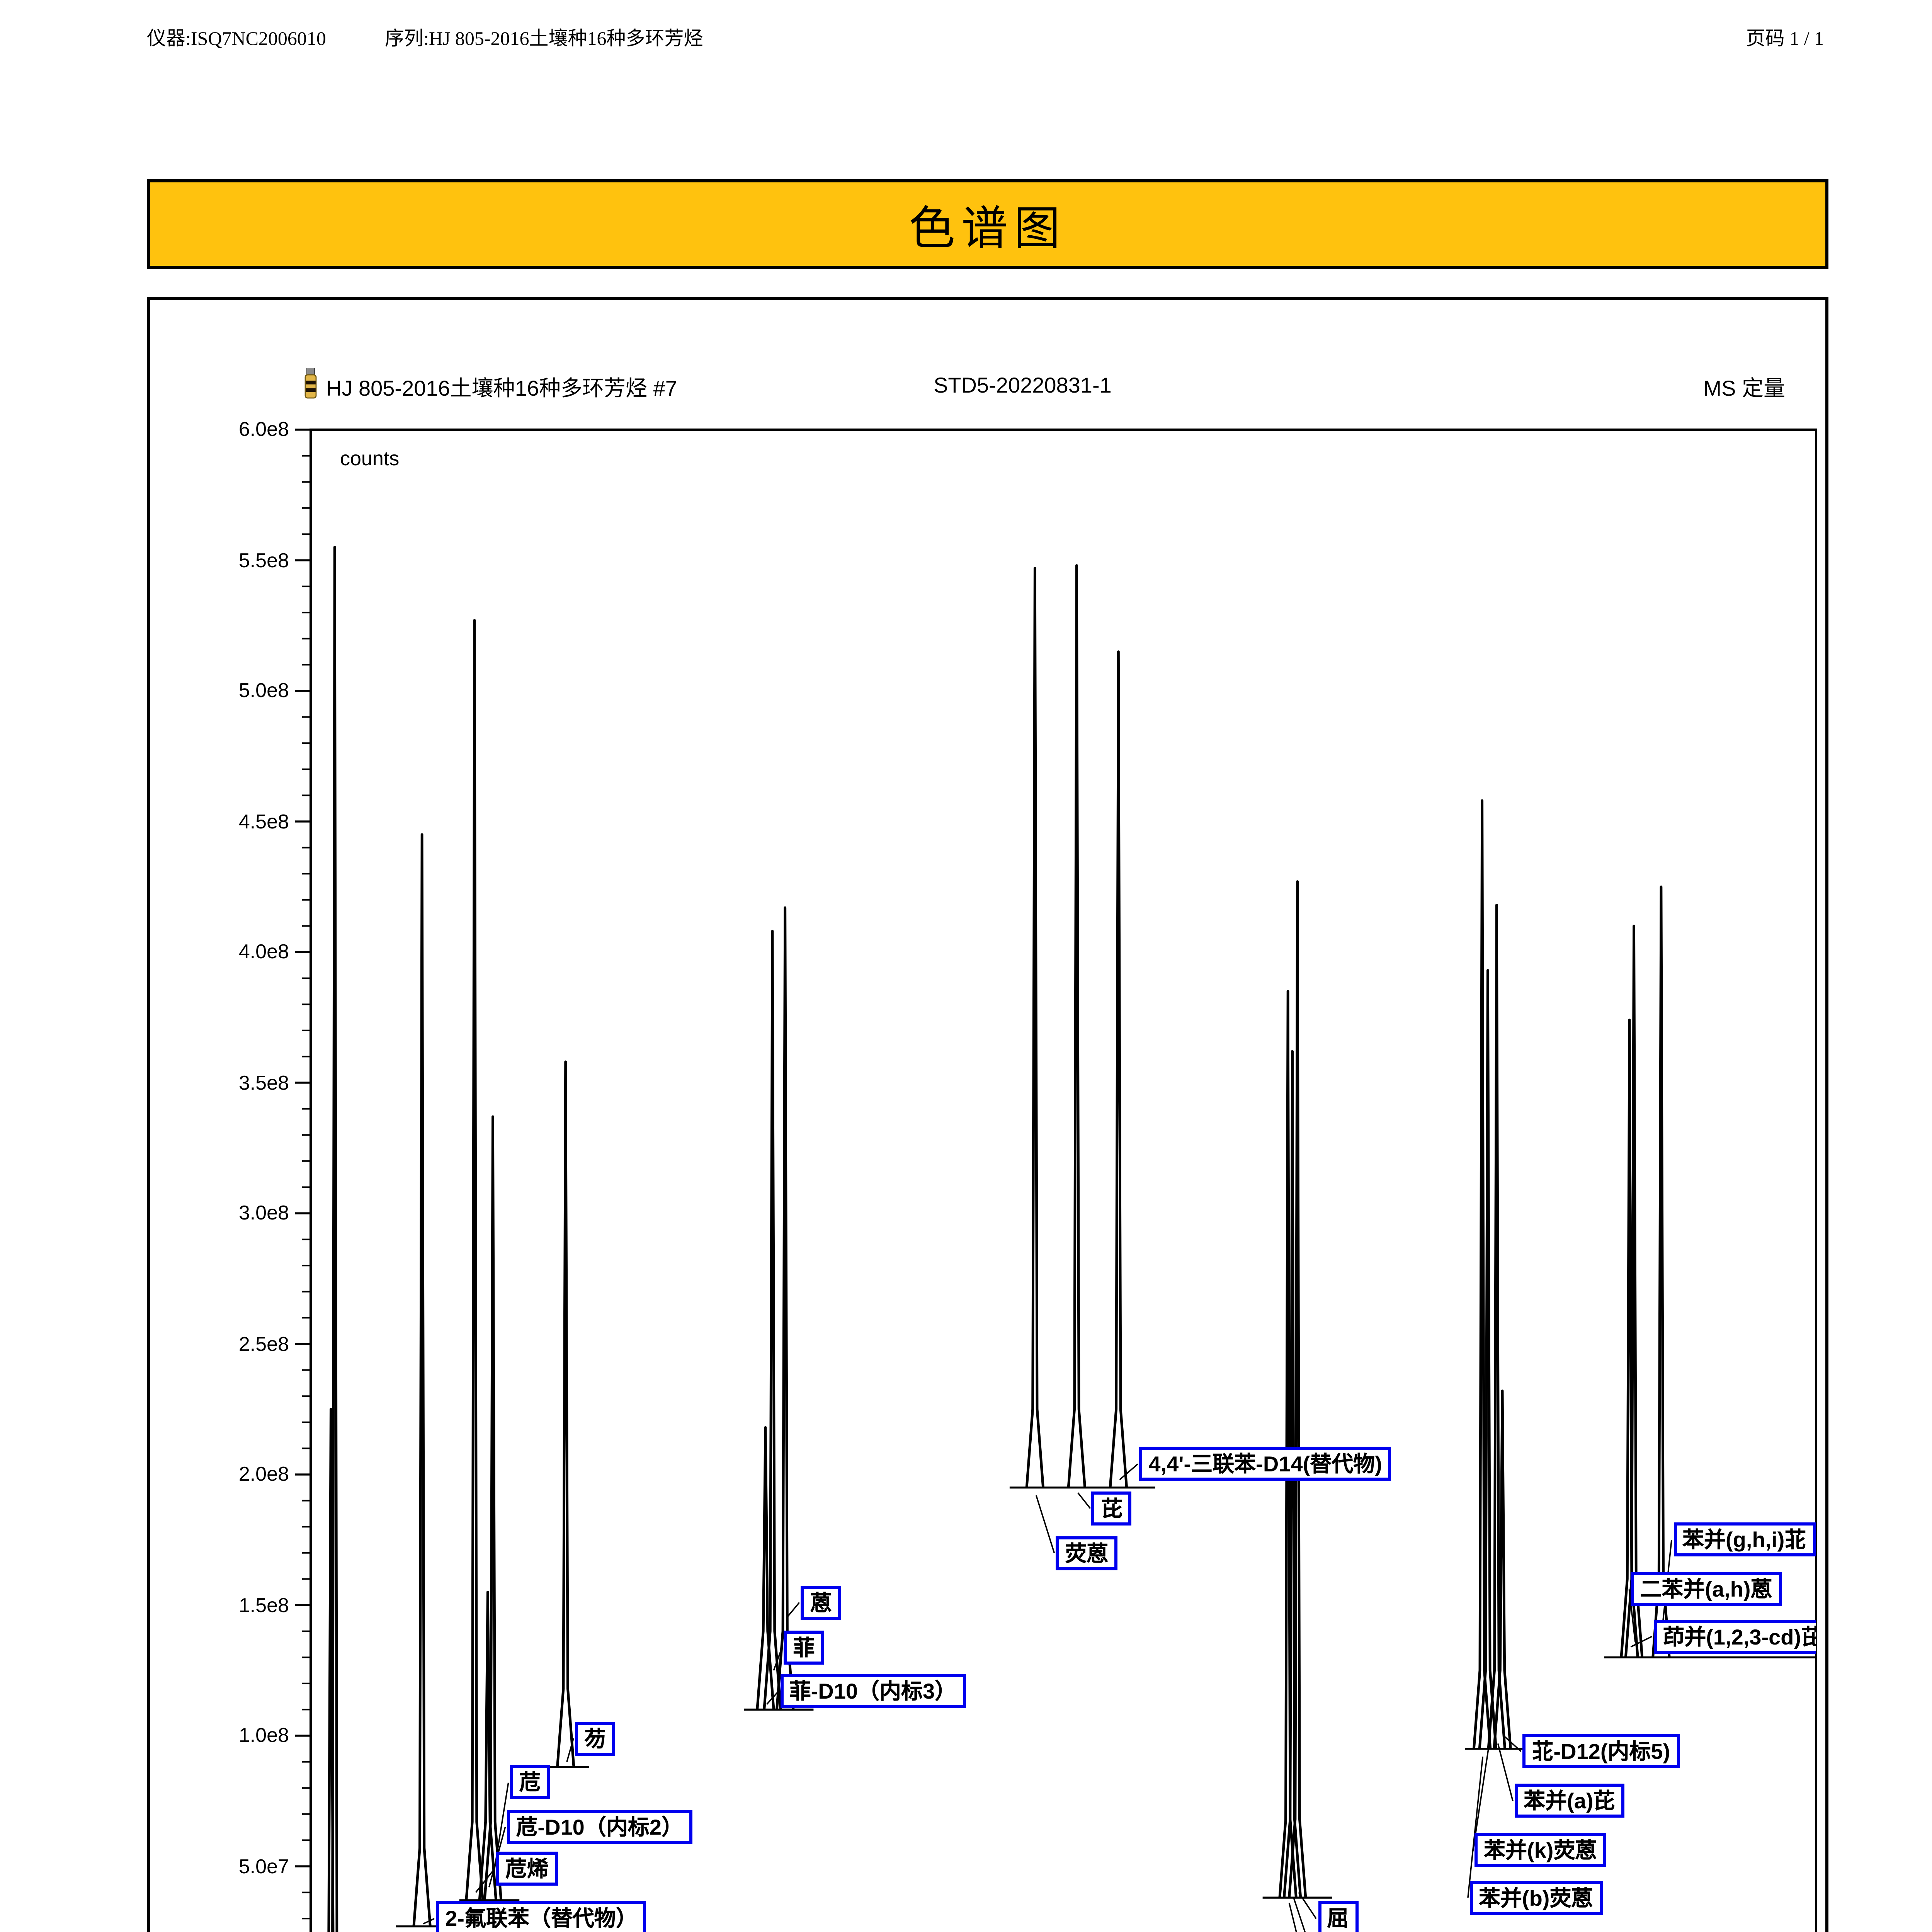 This screenshot has height=1932, width=1932. What do you see at coordinates (773, 1320) in the screenshot?
I see `peak-菲` at bounding box center [773, 1320].